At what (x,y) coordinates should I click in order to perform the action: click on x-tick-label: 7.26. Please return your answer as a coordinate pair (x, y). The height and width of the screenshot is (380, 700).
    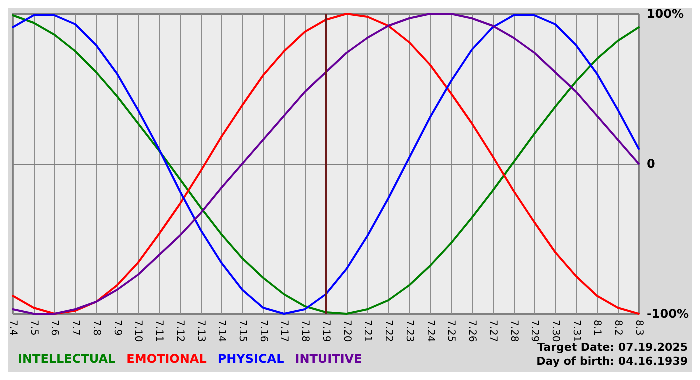
    Looking at the image, I should click on (472, 331).